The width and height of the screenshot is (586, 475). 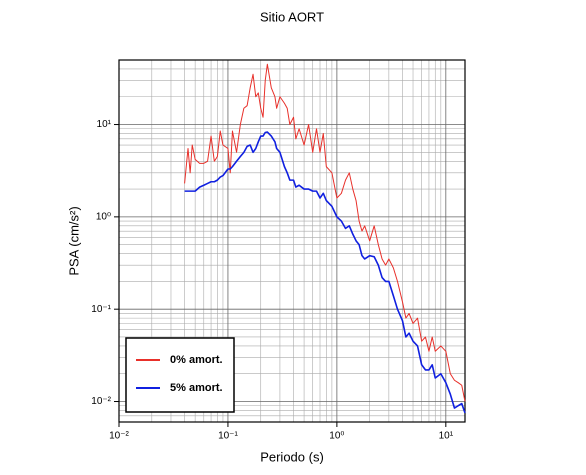 What do you see at coordinates (292, 456) in the screenshot?
I see `x-axis-label: Periodo (s)` at bounding box center [292, 456].